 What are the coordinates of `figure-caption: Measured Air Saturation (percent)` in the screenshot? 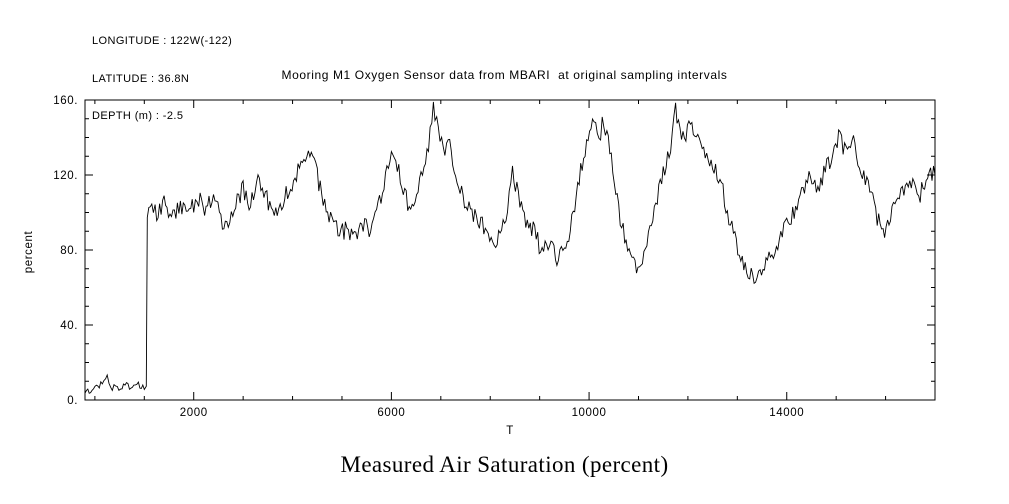 It's located at (504, 464).